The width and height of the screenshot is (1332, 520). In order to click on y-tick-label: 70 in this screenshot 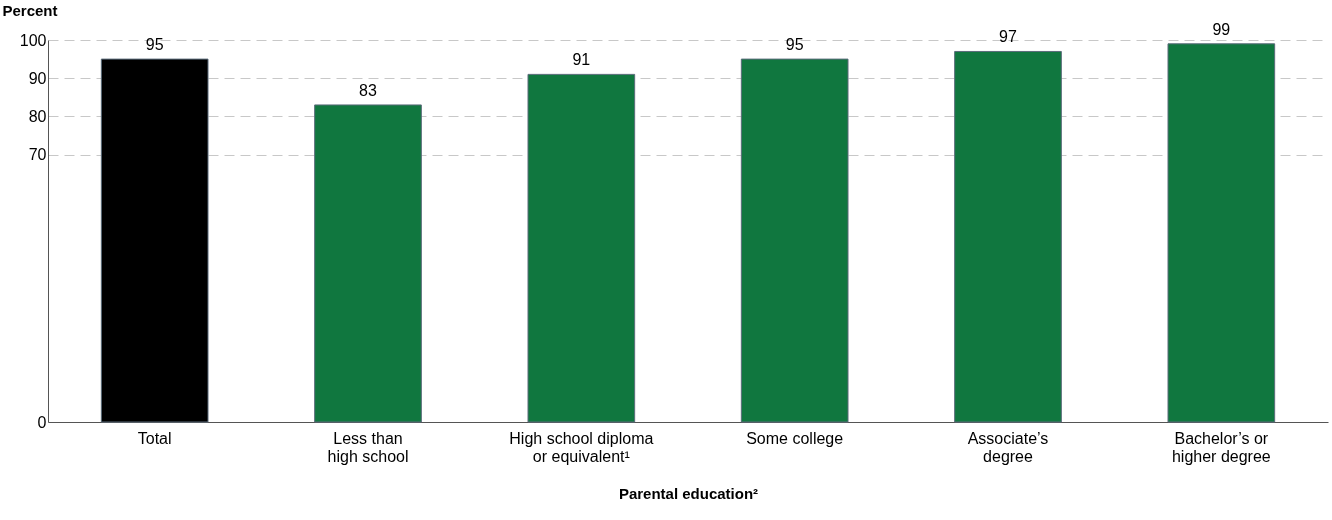, I will do `click(37, 155)`.